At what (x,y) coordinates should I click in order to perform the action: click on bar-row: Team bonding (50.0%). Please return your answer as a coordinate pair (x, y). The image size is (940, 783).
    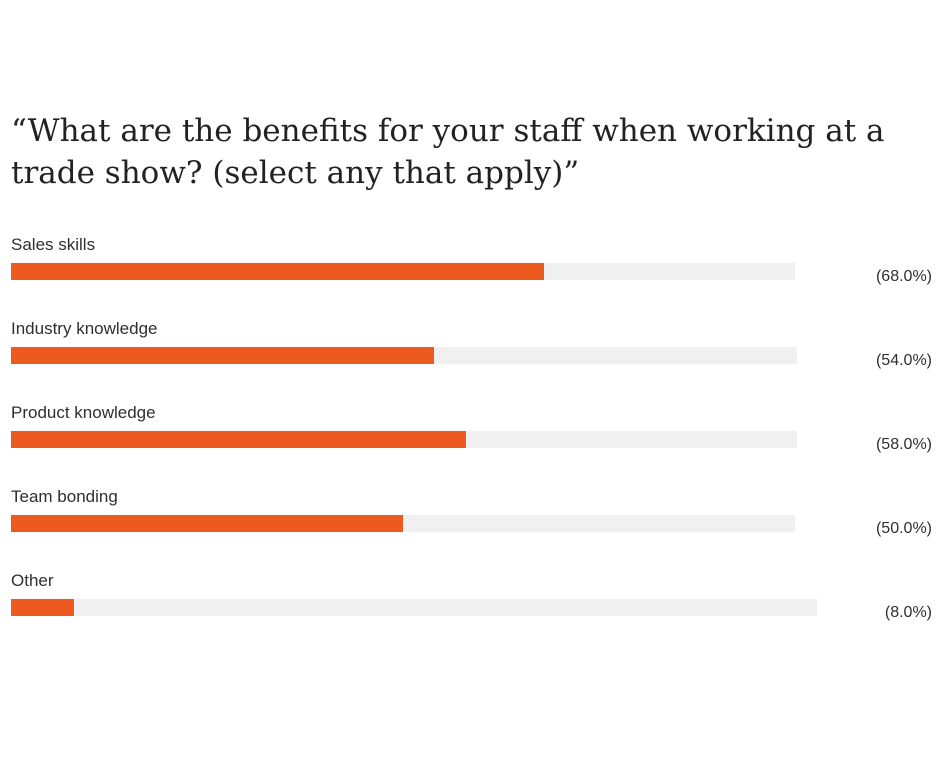
    Looking at the image, I should click on (470, 517).